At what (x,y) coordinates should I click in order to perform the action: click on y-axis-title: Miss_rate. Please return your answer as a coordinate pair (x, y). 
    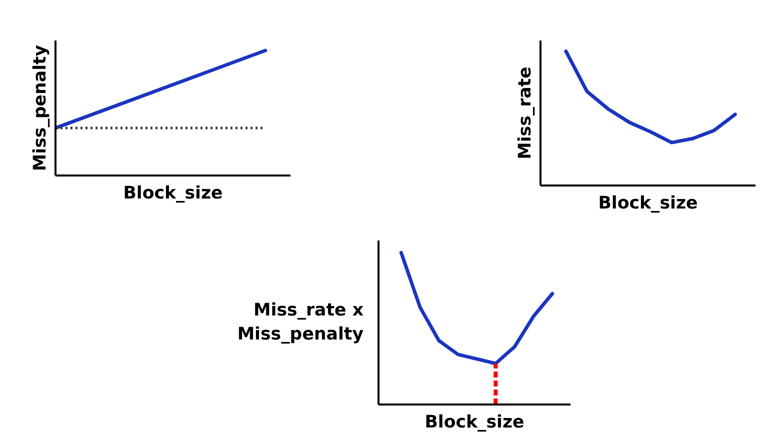
    Looking at the image, I should click on (526, 113).